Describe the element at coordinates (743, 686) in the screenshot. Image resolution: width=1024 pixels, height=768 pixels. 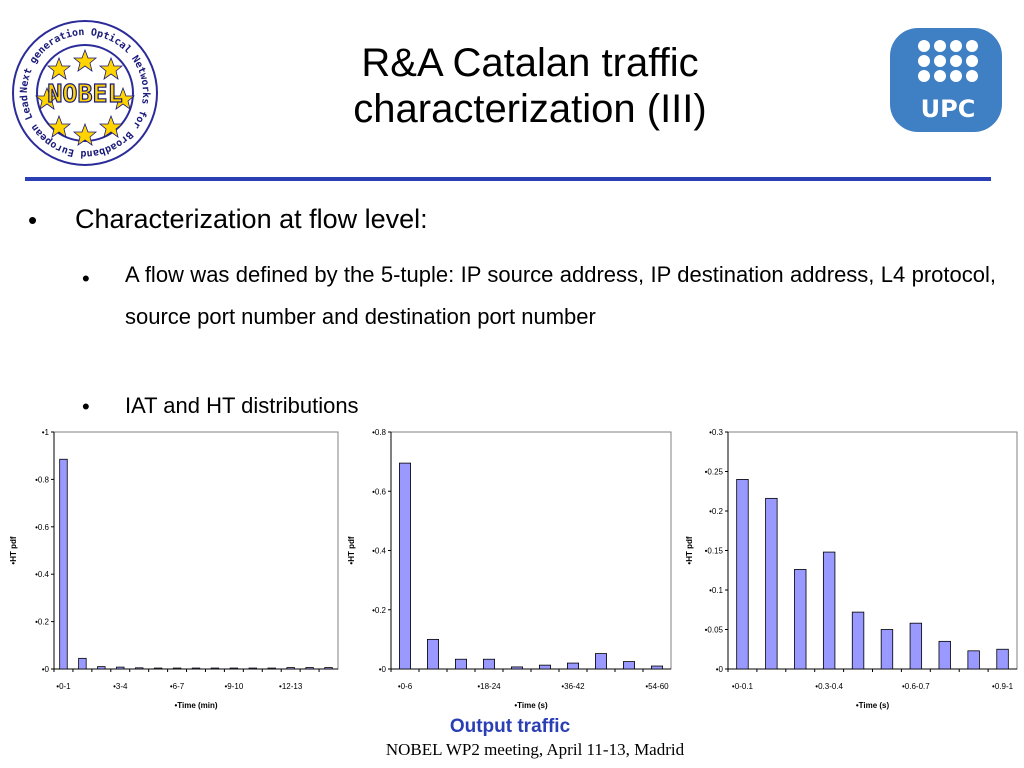
I see `x-tick-label: •0-0.1` at that location.